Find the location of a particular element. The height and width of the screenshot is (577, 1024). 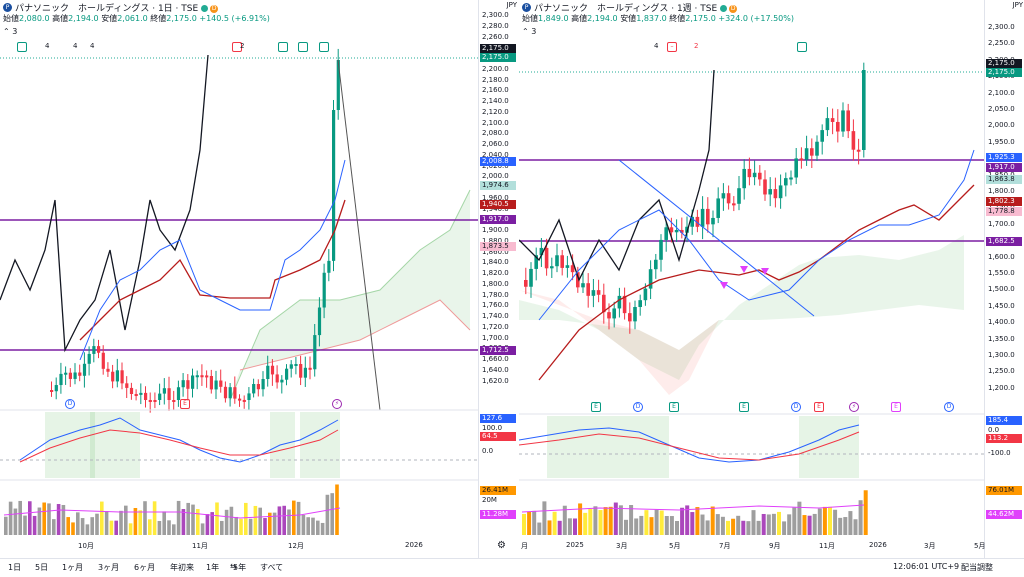

price-tick-label: 1,700.0 is located at coordinates (495, 337).